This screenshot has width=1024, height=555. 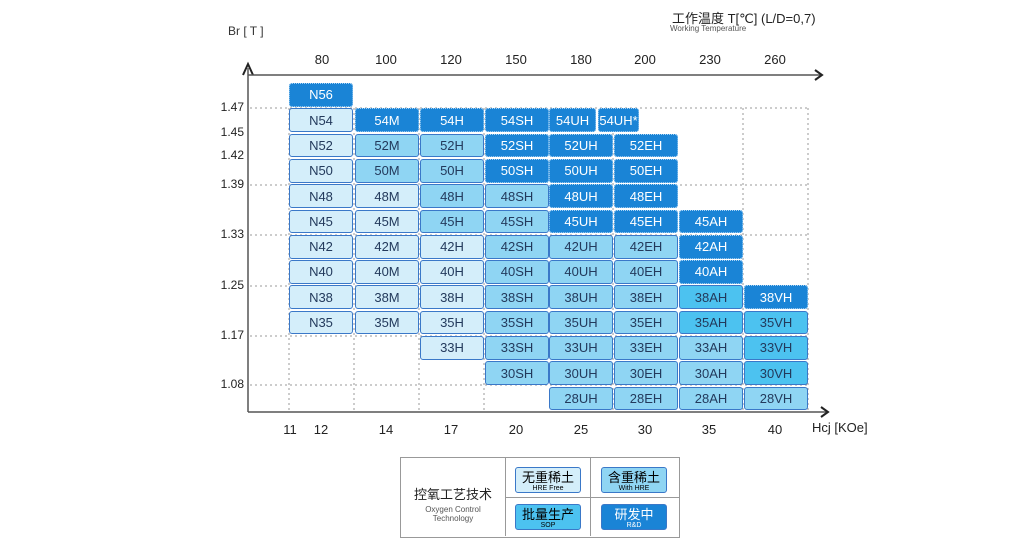 What do you see at coordinates (646, 170) in the screenshot?
I see `grade-cell: 50EH` at bounding box center [646, 170].